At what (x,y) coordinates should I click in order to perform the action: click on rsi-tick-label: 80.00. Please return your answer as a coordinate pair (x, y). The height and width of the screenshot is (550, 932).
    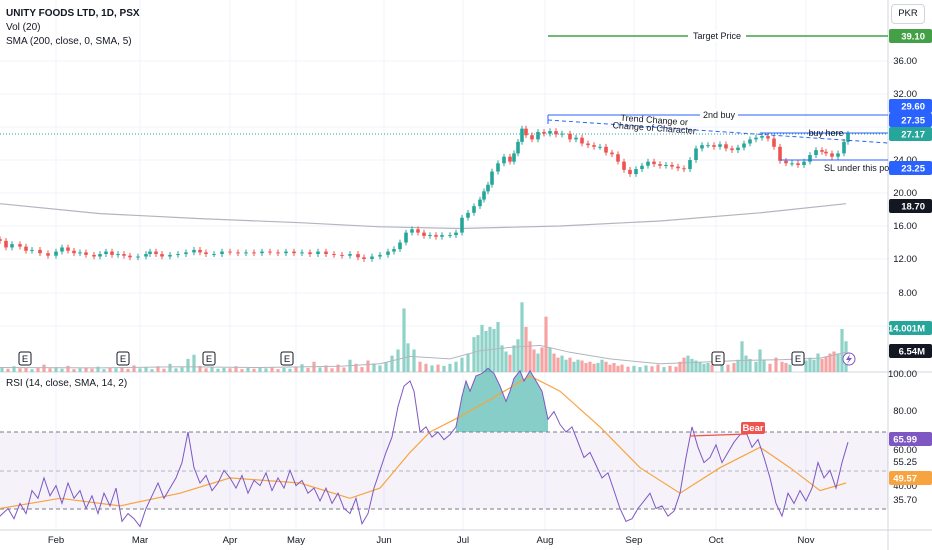
    Looking at the image, I should click on (905, 411).